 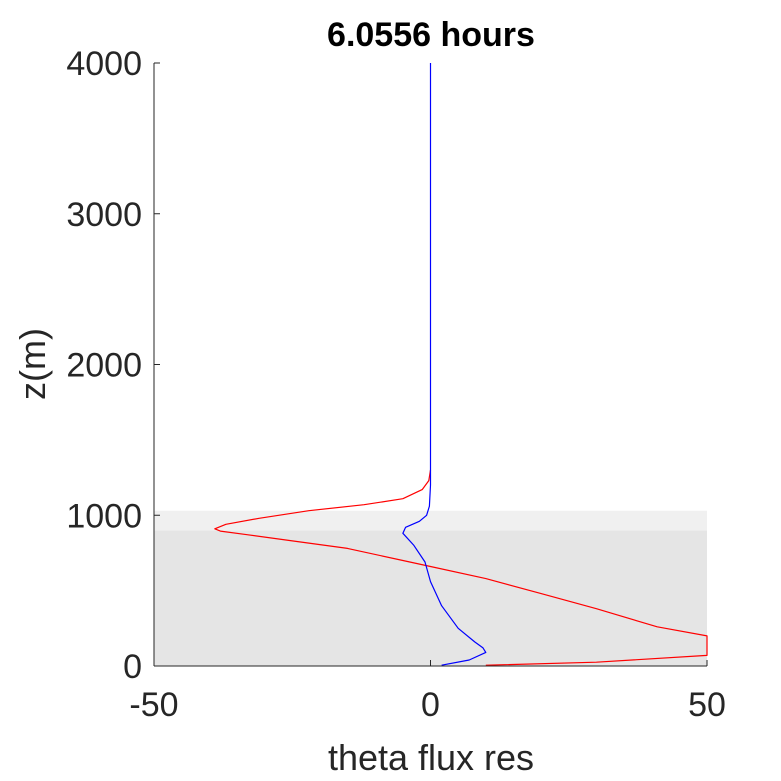 I want to click on x-tick-label: 0, so click(x=430, y=705).